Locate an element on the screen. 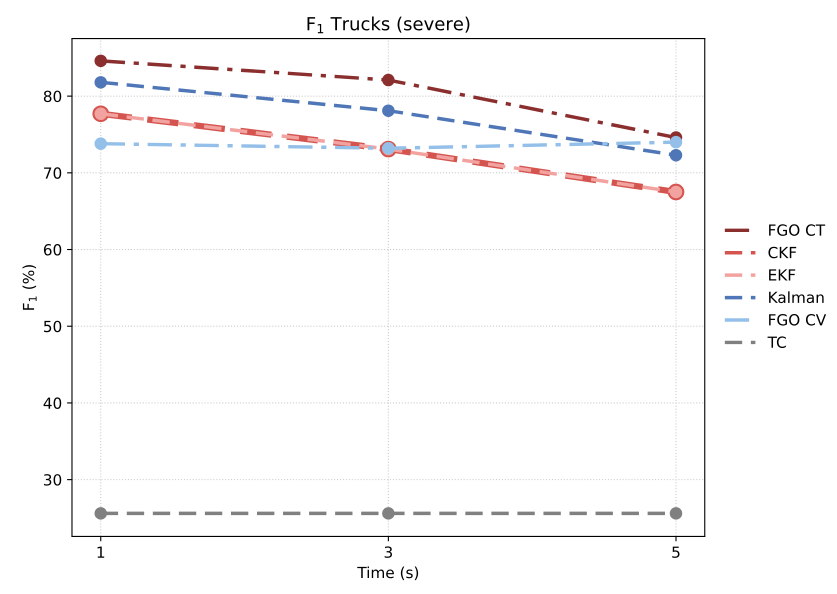  y-tick-label: 30 is located at coordinates (53, 480).